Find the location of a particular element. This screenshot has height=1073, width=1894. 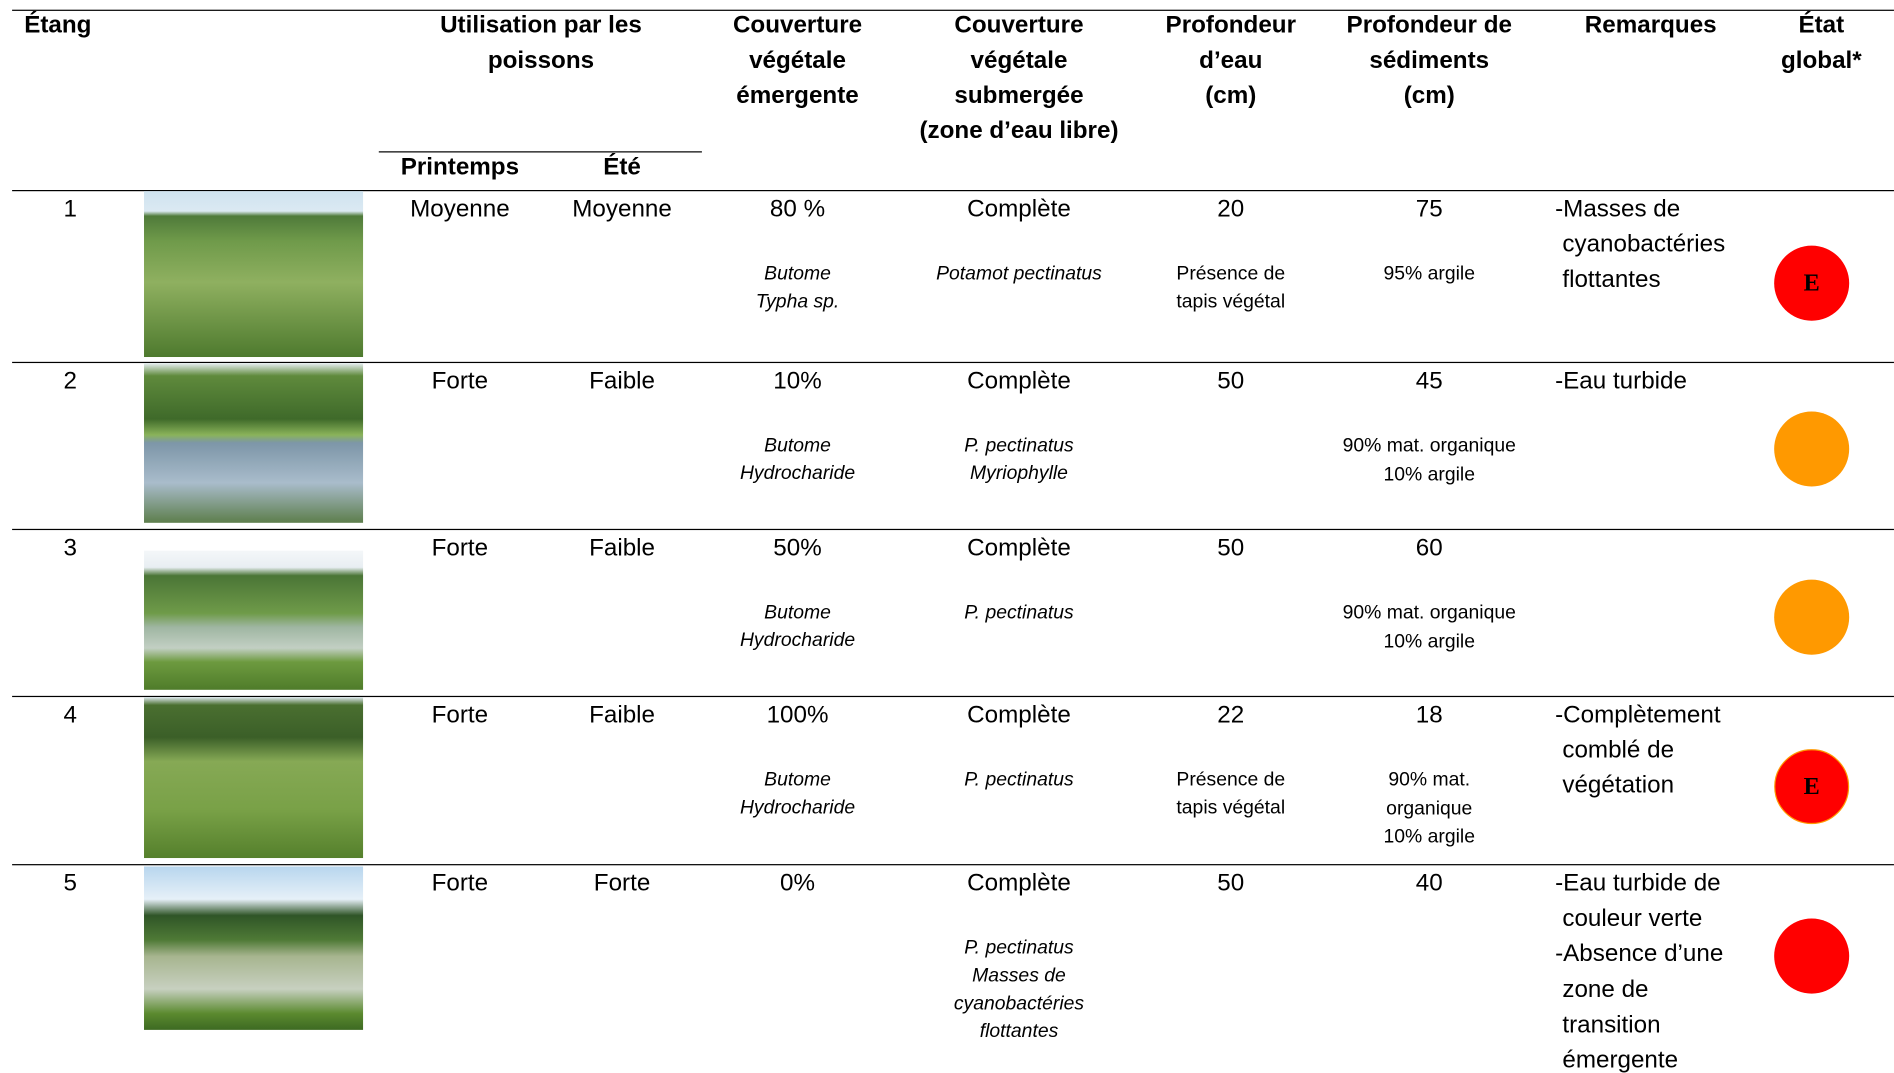

emergent-cover: 0% is located at coordinates (798, 883).